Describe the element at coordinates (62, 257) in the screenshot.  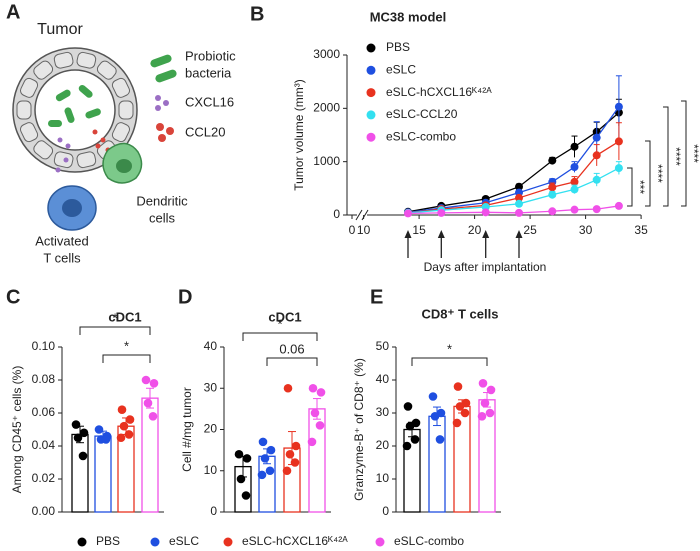
I see `tcell-label: T cells` at that location.